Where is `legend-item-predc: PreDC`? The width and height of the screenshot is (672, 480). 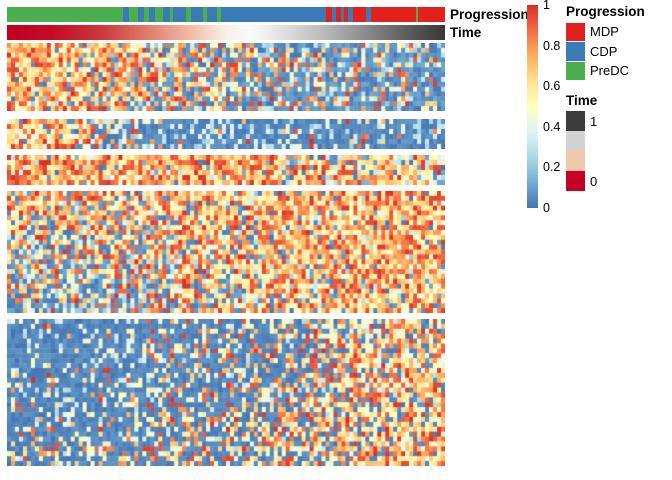 legend-item-predc: PreDC is located at coordinates (605, 71).